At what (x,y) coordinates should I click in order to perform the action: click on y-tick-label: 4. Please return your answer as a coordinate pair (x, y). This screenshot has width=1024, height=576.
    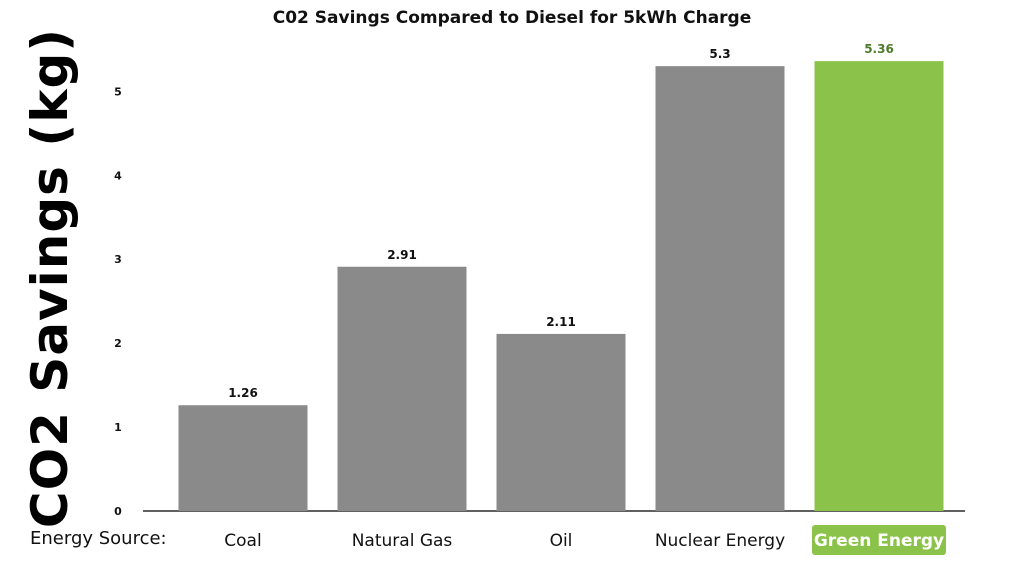
    Looking at the image, I should click on (118, 175).